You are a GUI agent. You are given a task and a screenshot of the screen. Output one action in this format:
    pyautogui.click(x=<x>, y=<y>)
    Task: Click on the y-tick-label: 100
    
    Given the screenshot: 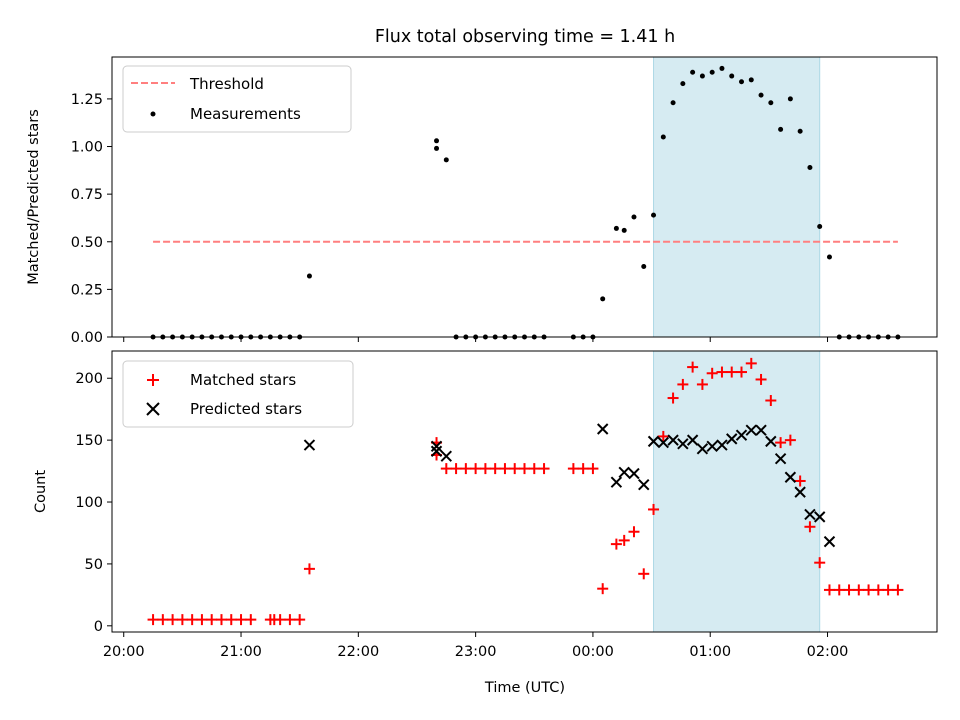 What is the action you would take?
    pyautogui.click(x=89, y=503)
    